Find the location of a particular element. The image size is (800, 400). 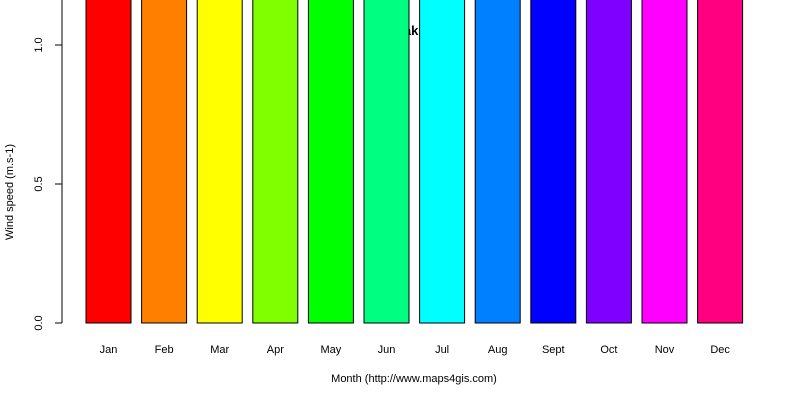

y-tick-label: 0.5 is located at coordinates (39, 183).